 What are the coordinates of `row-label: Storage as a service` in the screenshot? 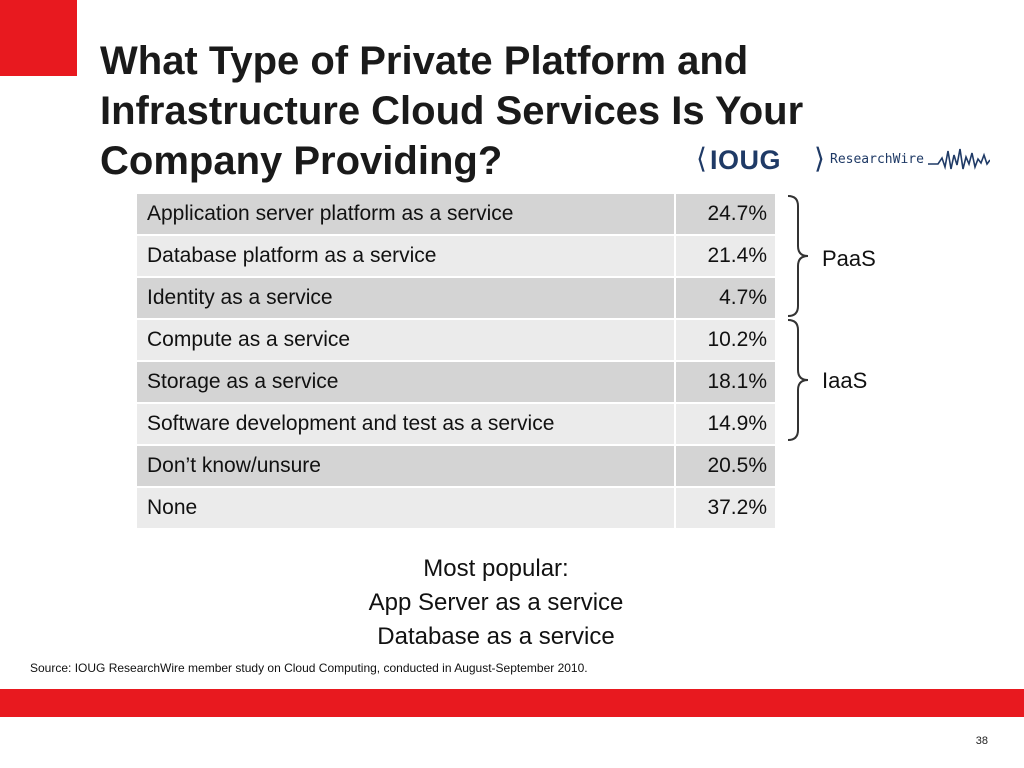 It's located at (406, 382).